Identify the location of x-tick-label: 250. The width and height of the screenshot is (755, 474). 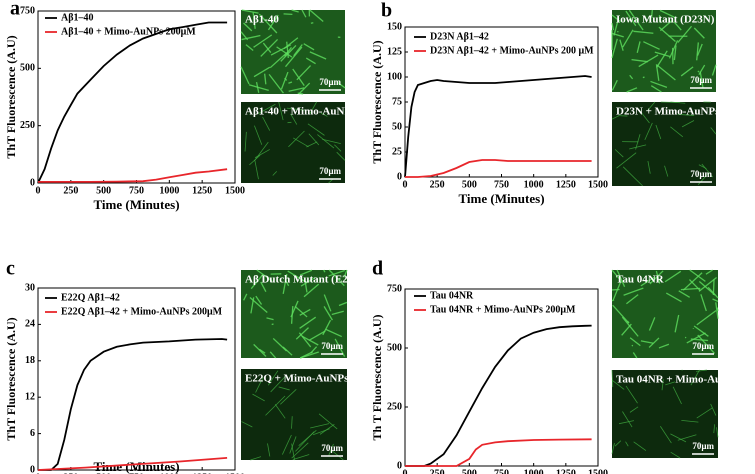
(70, 473).